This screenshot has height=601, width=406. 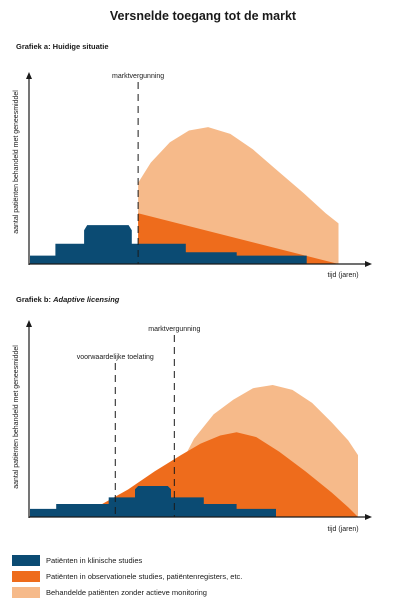 I want to click on main-title: Versnelde toegang tot de markt, so click(x=203, y=16).